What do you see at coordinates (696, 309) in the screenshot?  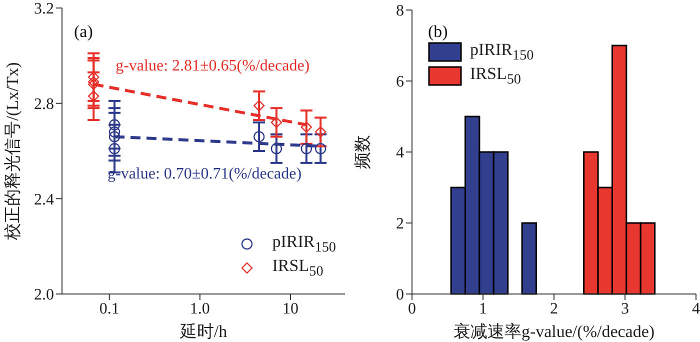 I see `x-tick-label: 4` at bounding box center [696, 309].